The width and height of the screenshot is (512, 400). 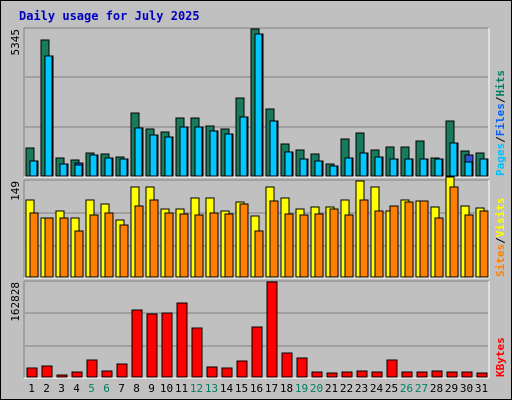 What do you see at coordinates (136, 388) in the screenshot?
I see `x-tick-label: 8` at bounding box center [136, 388].